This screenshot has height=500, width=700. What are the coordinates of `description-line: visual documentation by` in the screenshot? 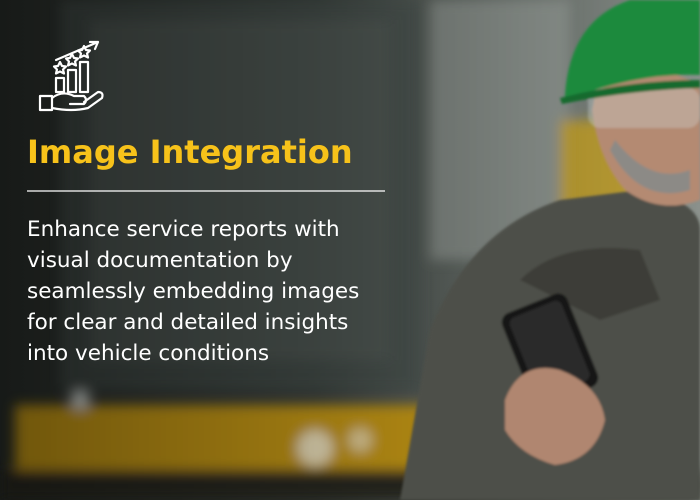 It's located at (160, 260).